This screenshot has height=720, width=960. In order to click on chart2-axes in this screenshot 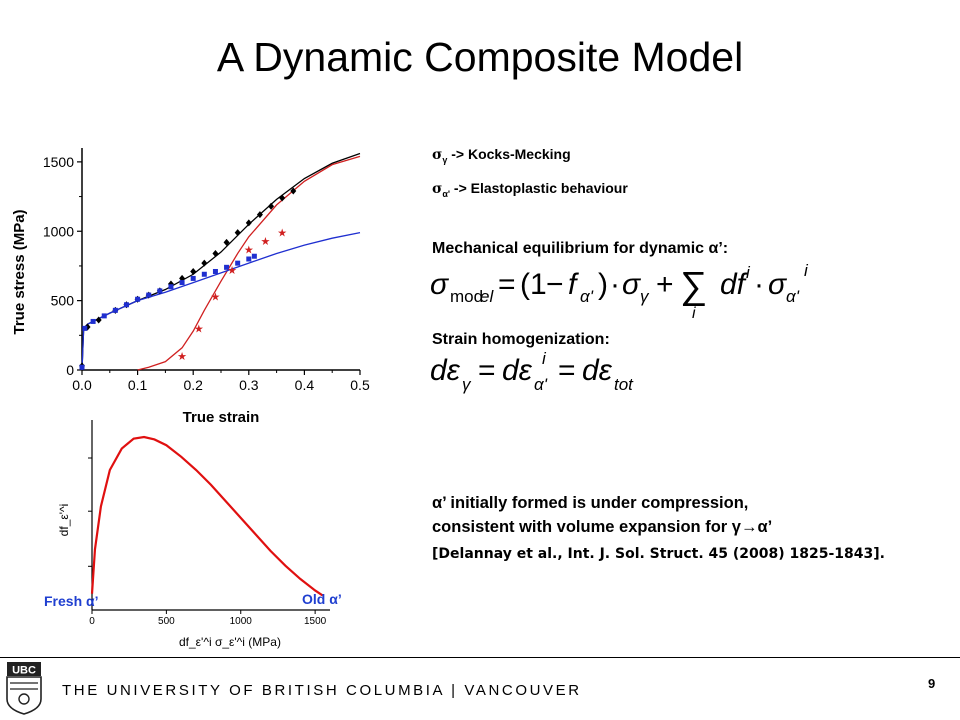, I will do `click(210, 515)`.